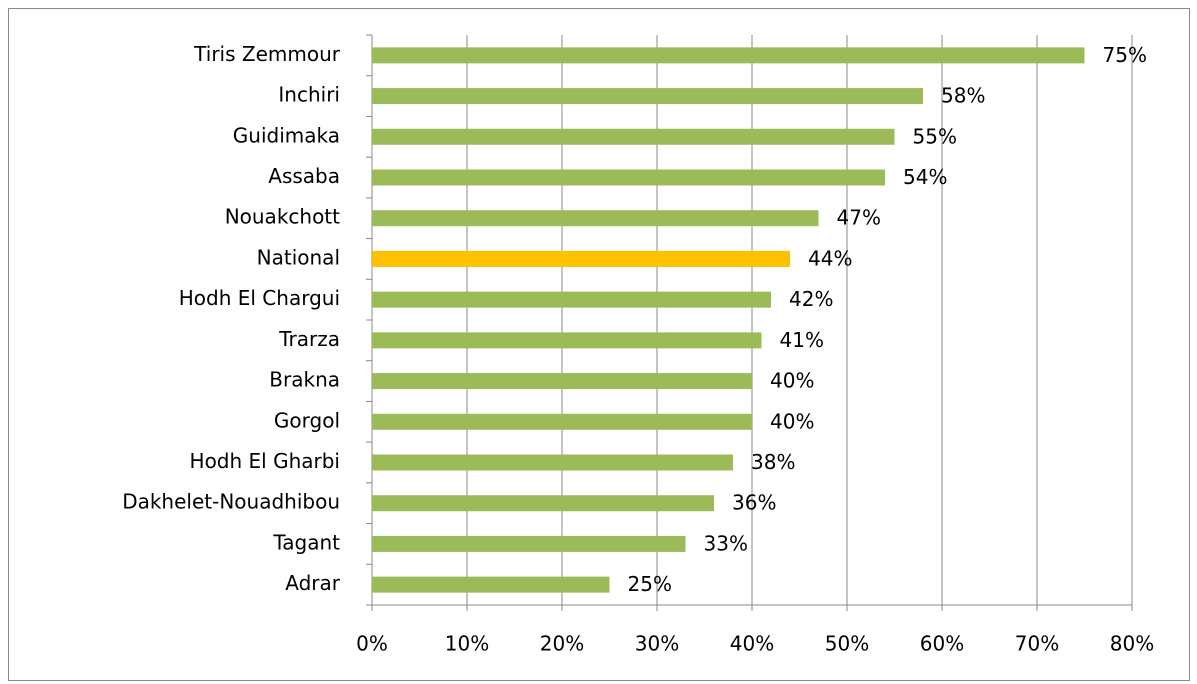  I want to click on data-label: 25%, so click(650, 584).